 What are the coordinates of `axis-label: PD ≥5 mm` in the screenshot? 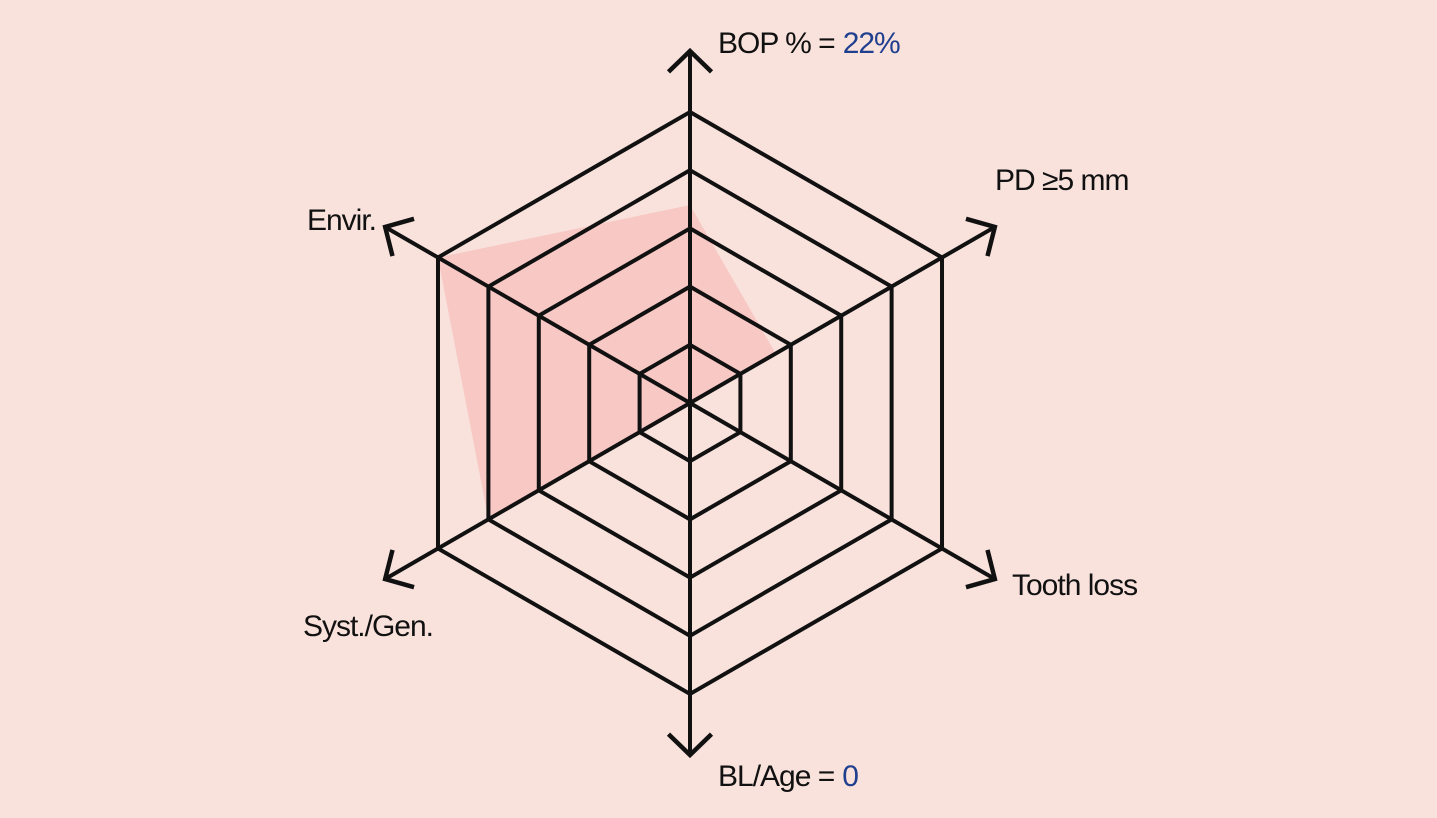 It's located at (1061, 180).